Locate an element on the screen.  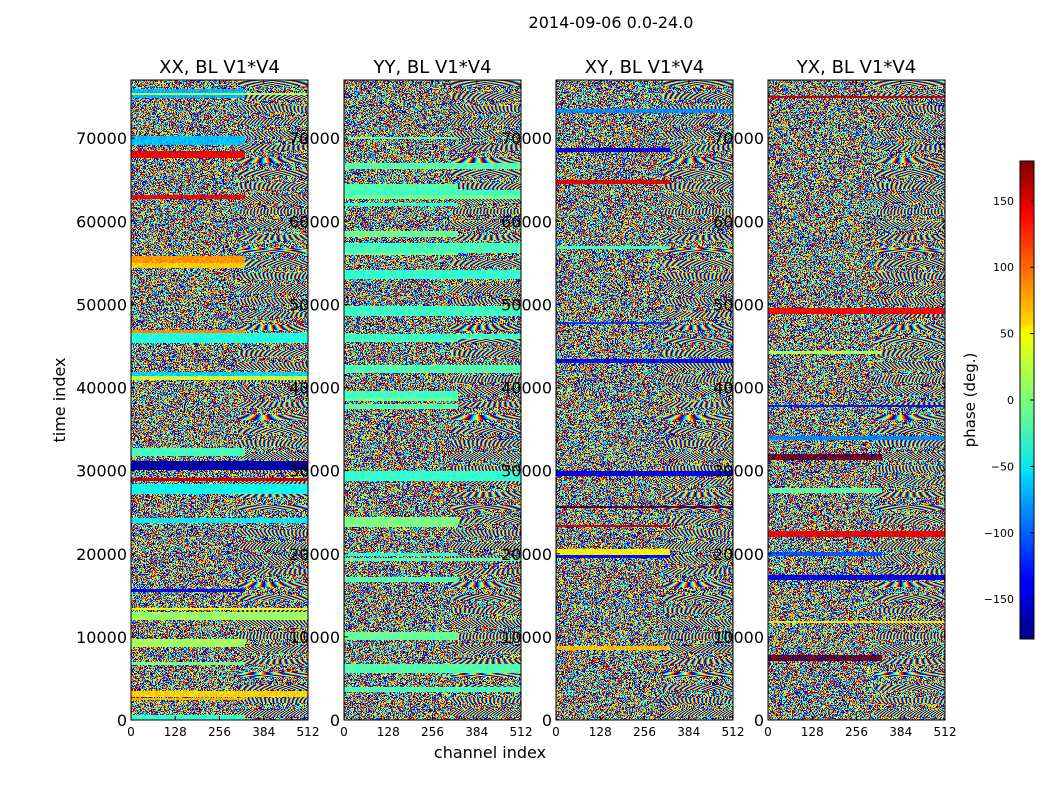
colorbar-ticks: 150 100 50 0 −50 −100 −150 is located at coordinates (1009, 400).